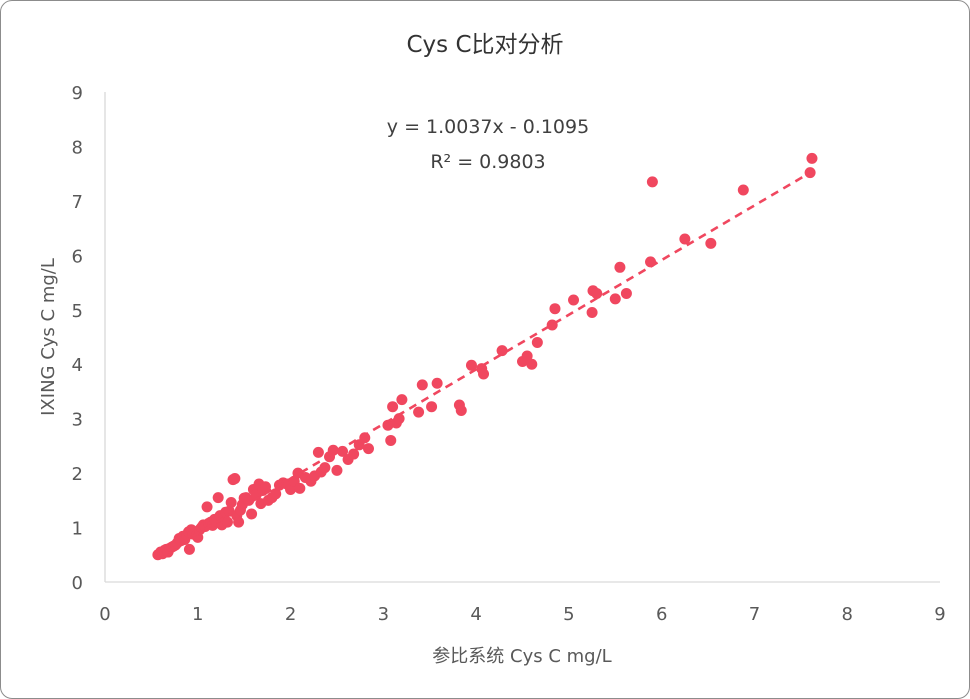 This screenshot has height=699, width=970. Describe the element at coordinates (104, 614) in the screenshot. I see `x-tick-label: 0` at that location.